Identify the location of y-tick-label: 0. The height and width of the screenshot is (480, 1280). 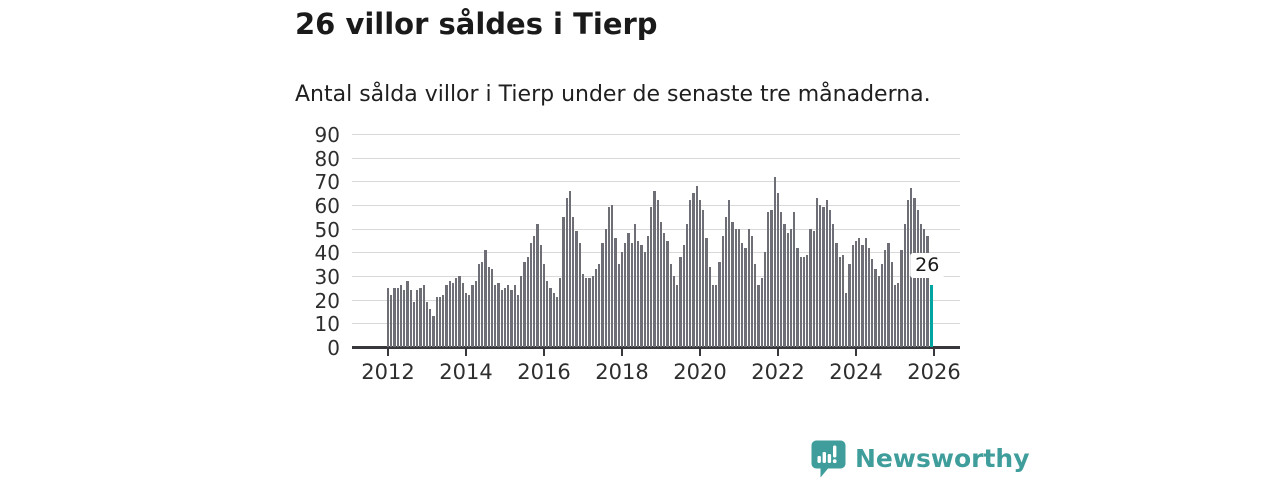
(333, 348).